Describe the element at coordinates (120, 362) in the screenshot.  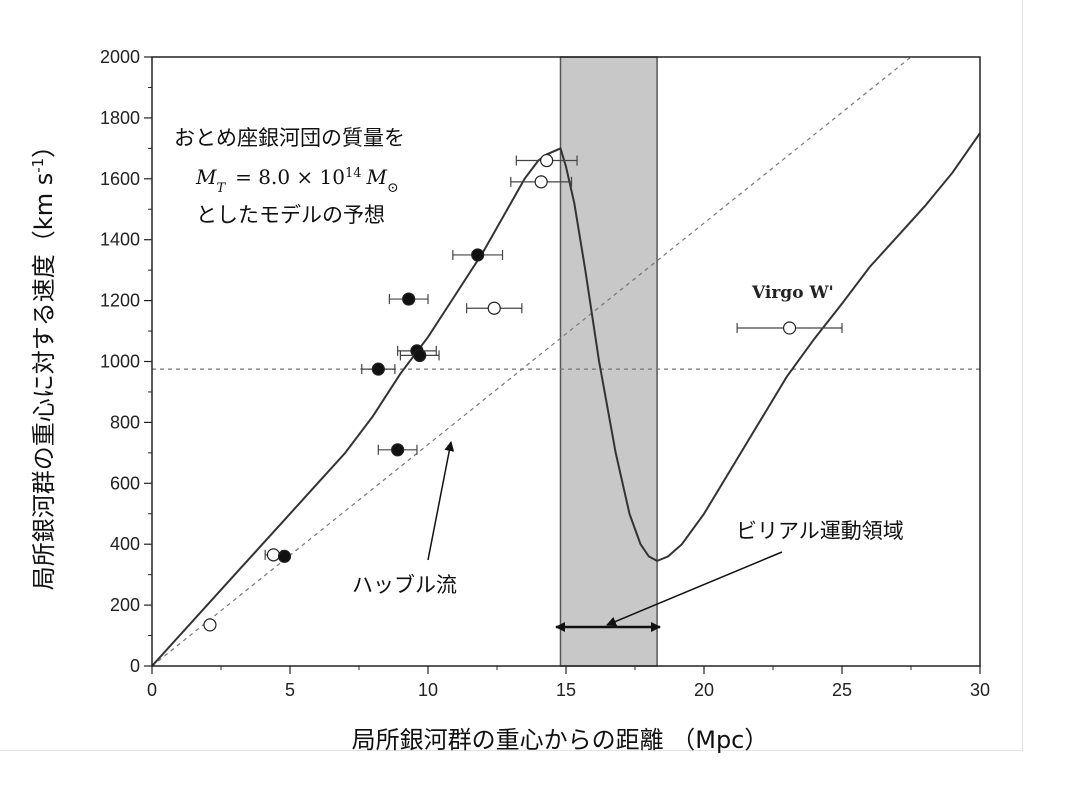
I see `y-tick-label-1000: 1000` at that location.